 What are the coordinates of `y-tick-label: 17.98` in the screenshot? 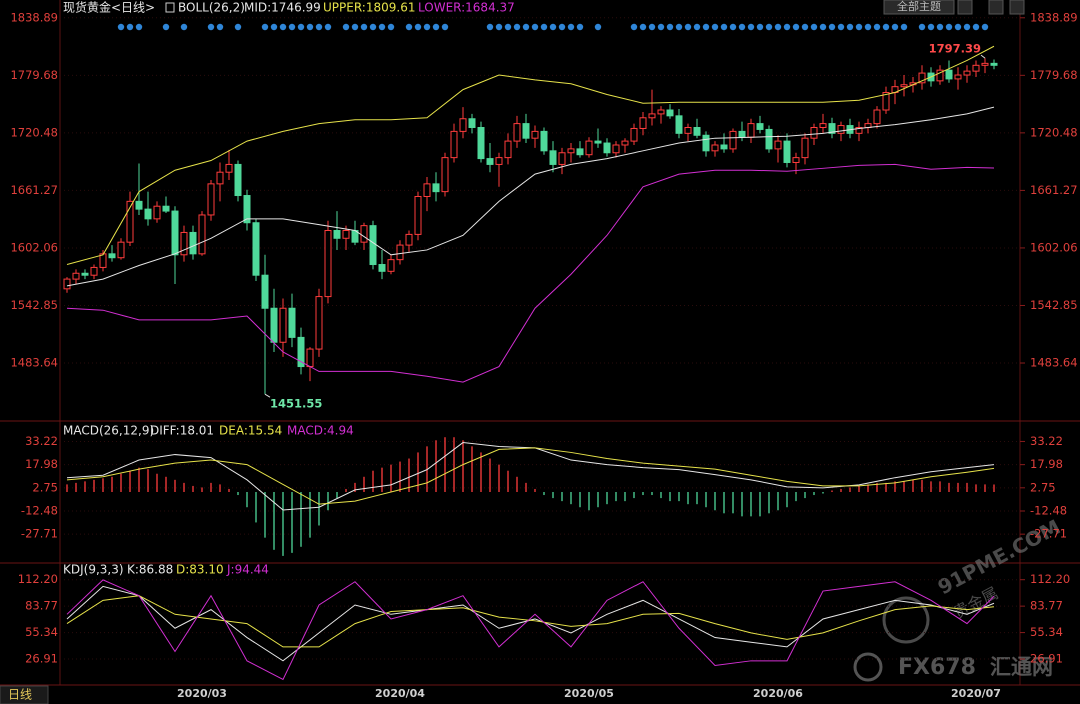 It's located at (41, 464).